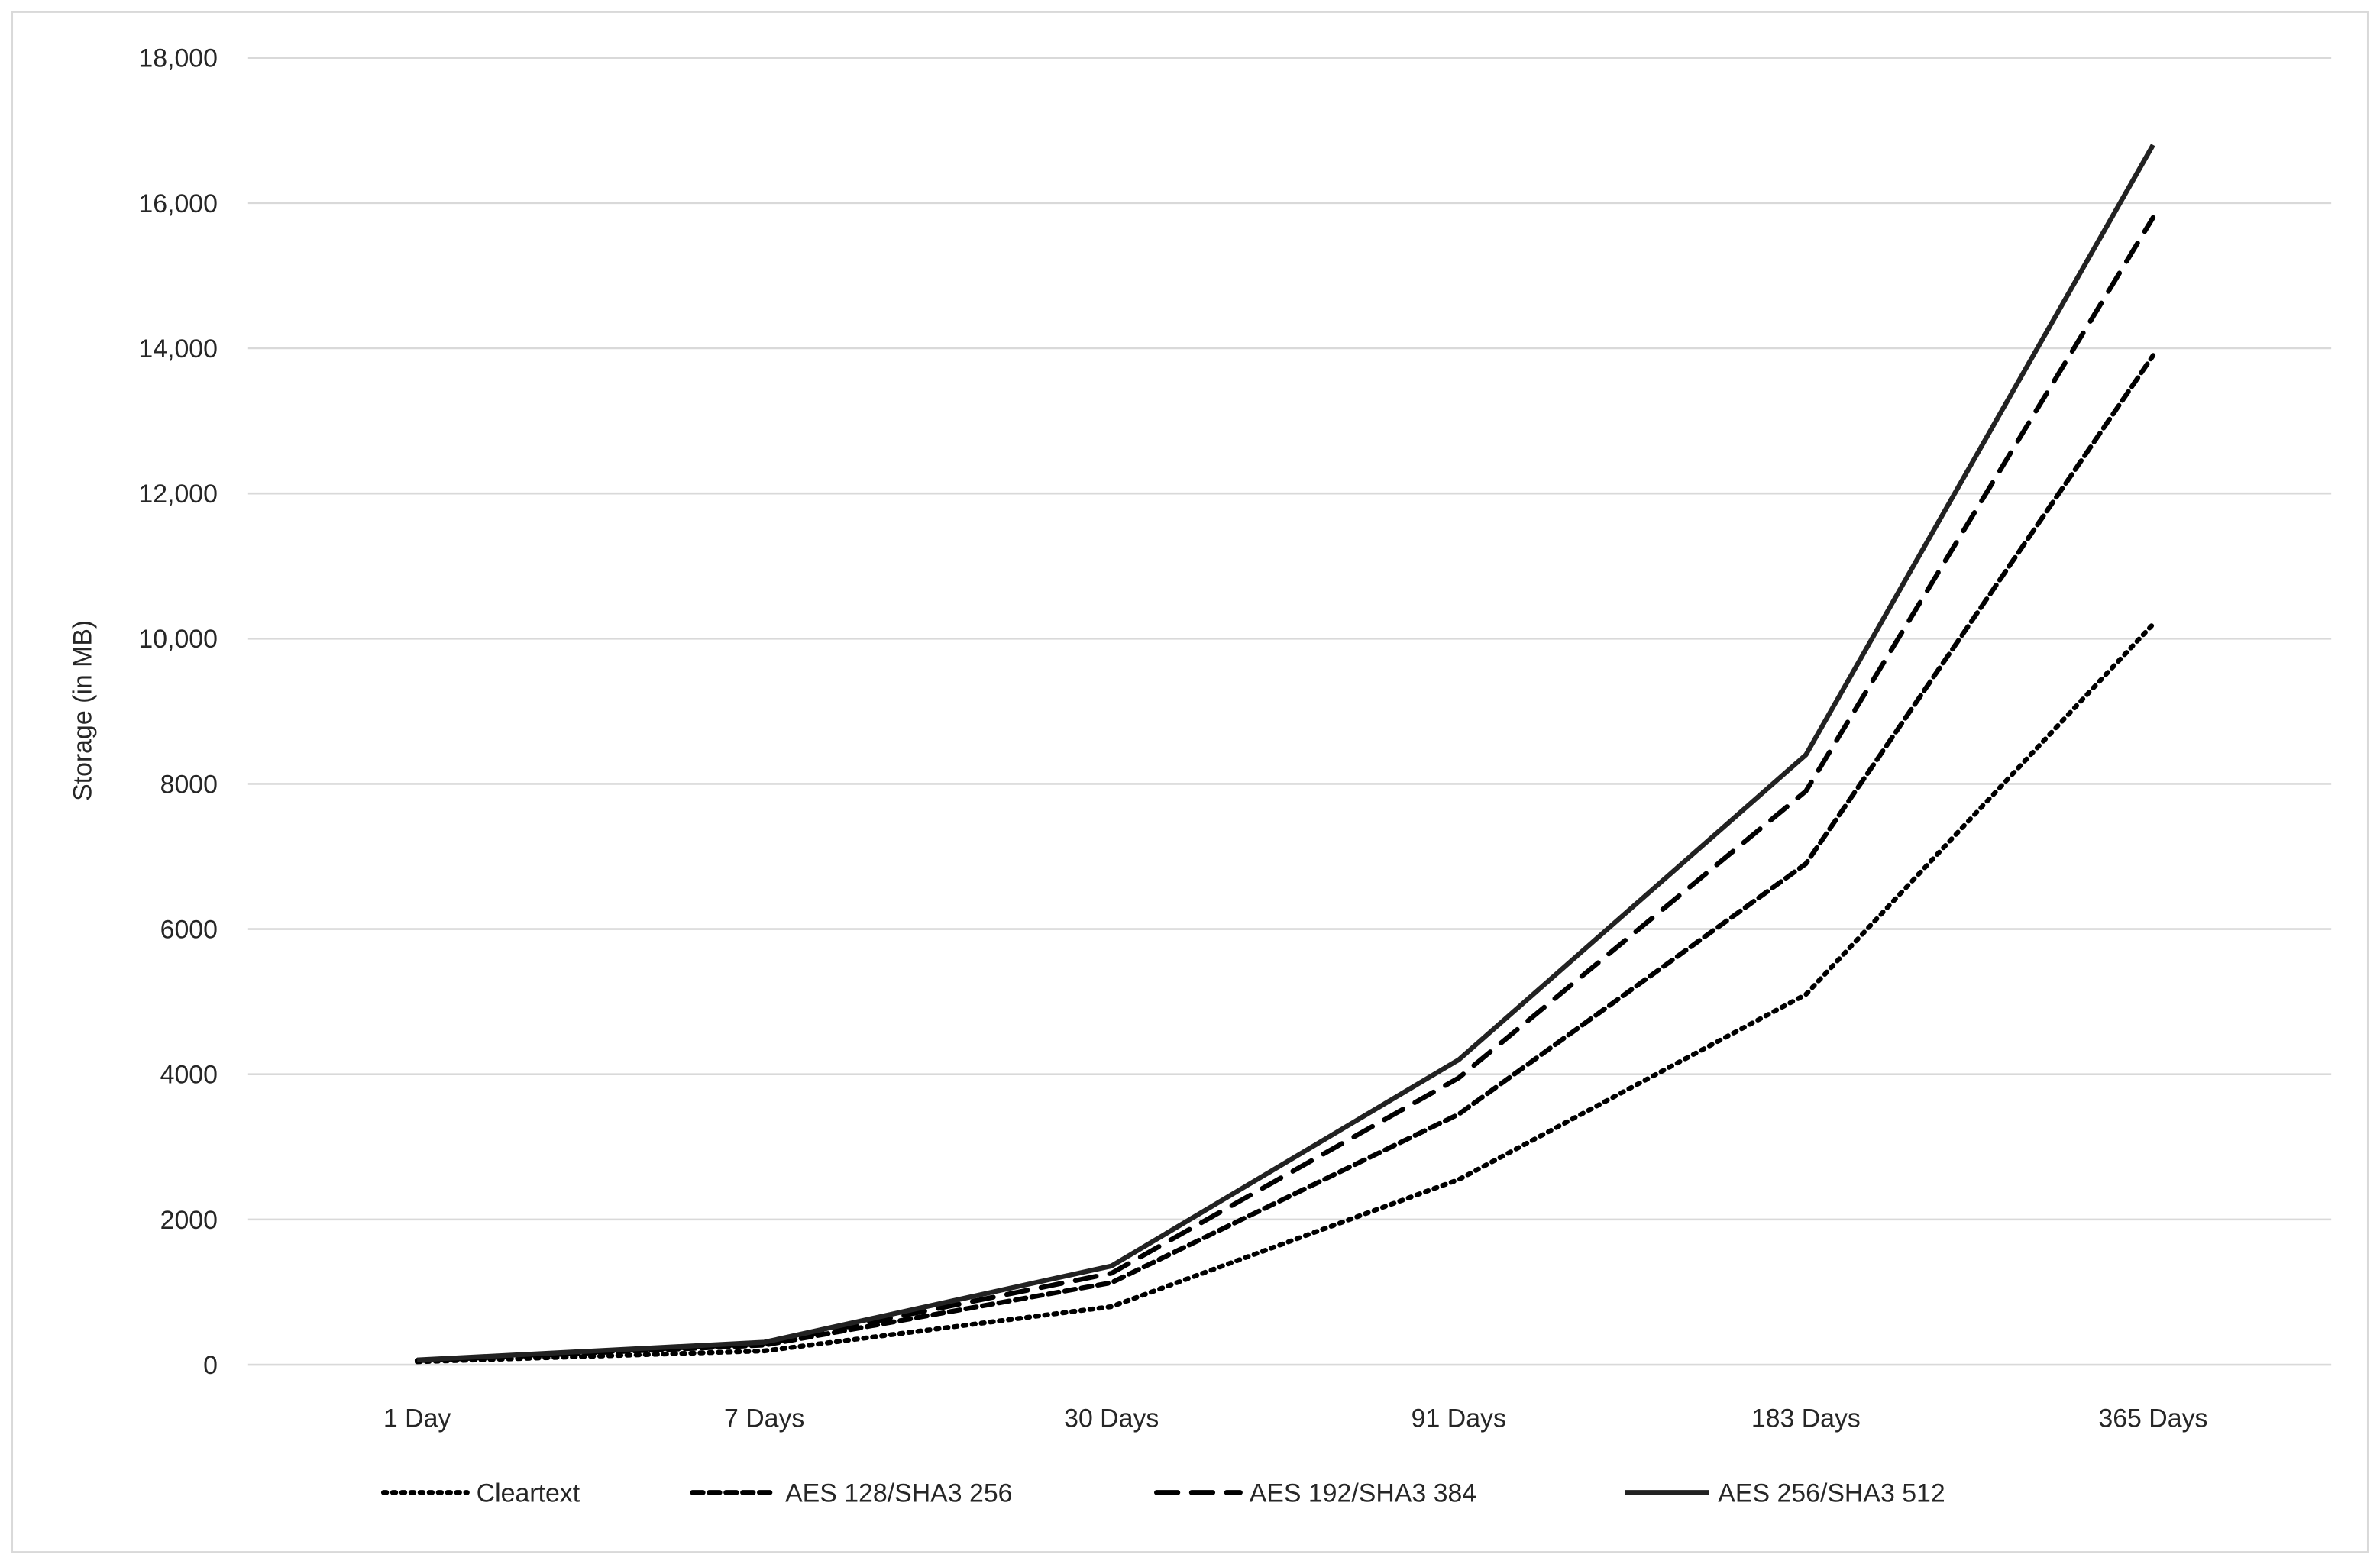 The image size is (2380, 1564). Describe the element at coordinates (1363, 1492) in the screenshot. I see `legend-label: AES 192/SHA3 384` at that location.